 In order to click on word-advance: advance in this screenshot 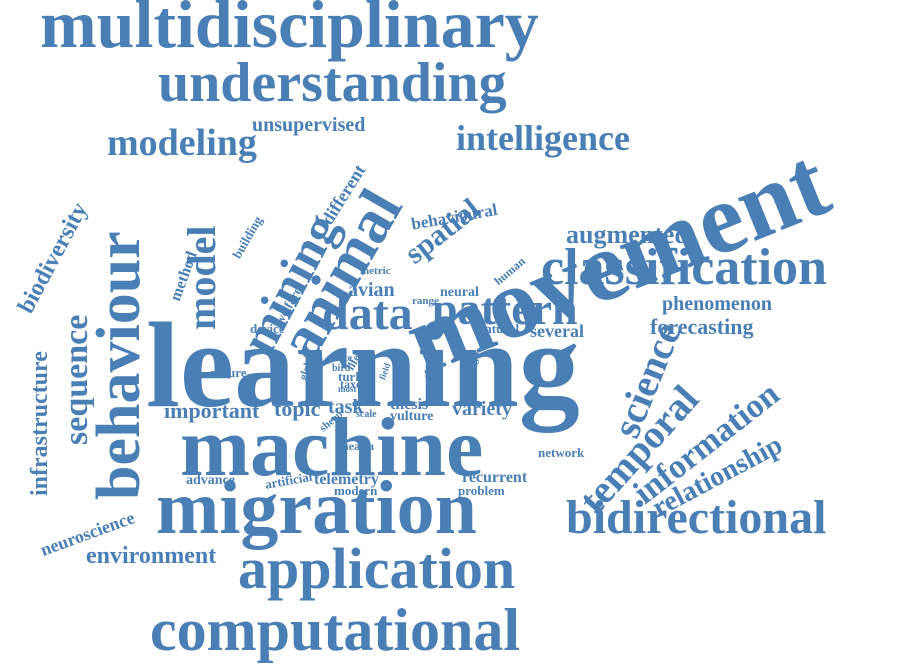, I will do `click(210, 480)`.